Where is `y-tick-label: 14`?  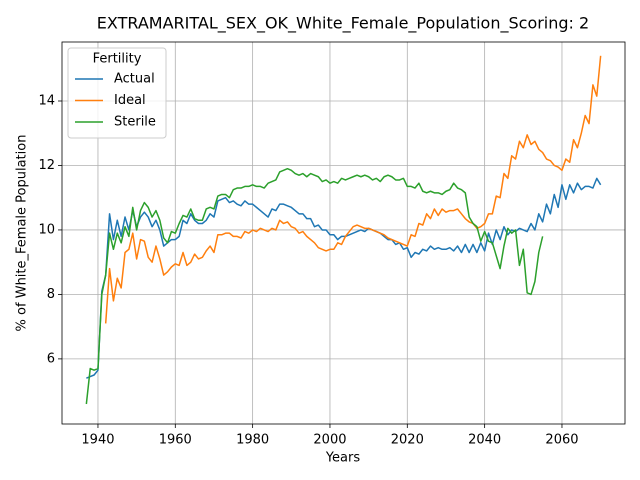
y-tick-label: 14 is located at coordinates (46, 100).